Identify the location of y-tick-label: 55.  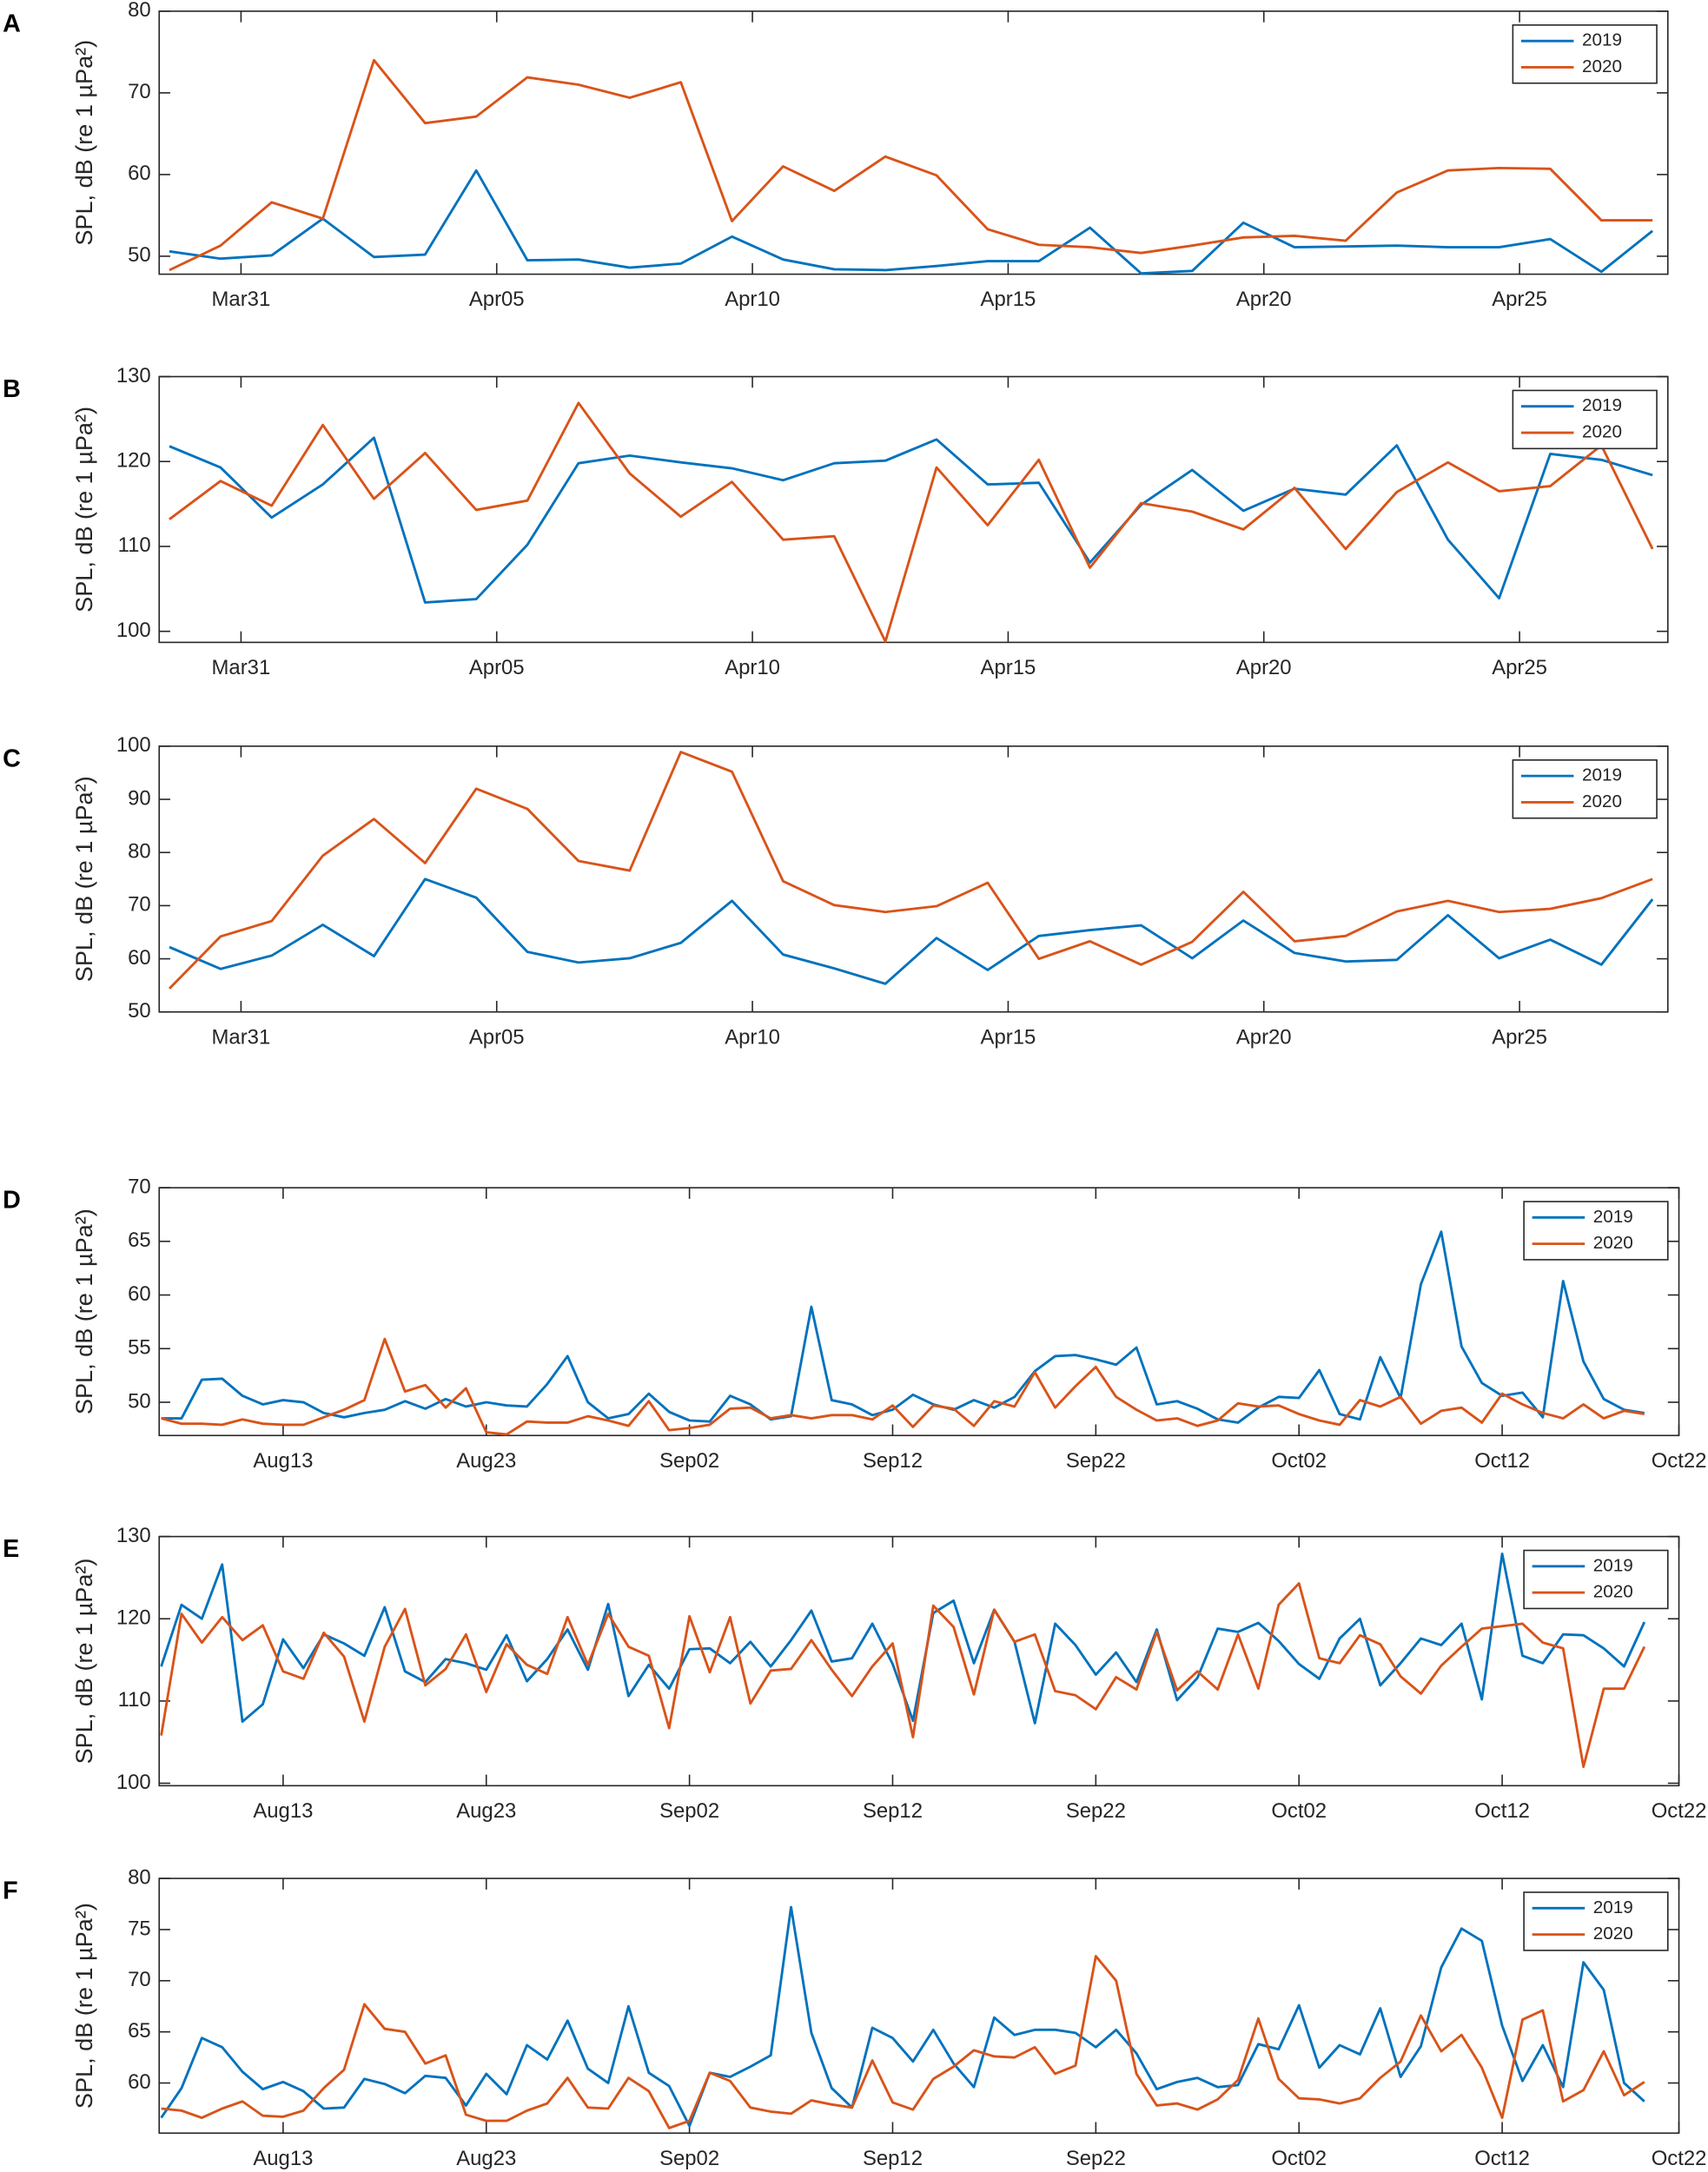
(139, 1348).